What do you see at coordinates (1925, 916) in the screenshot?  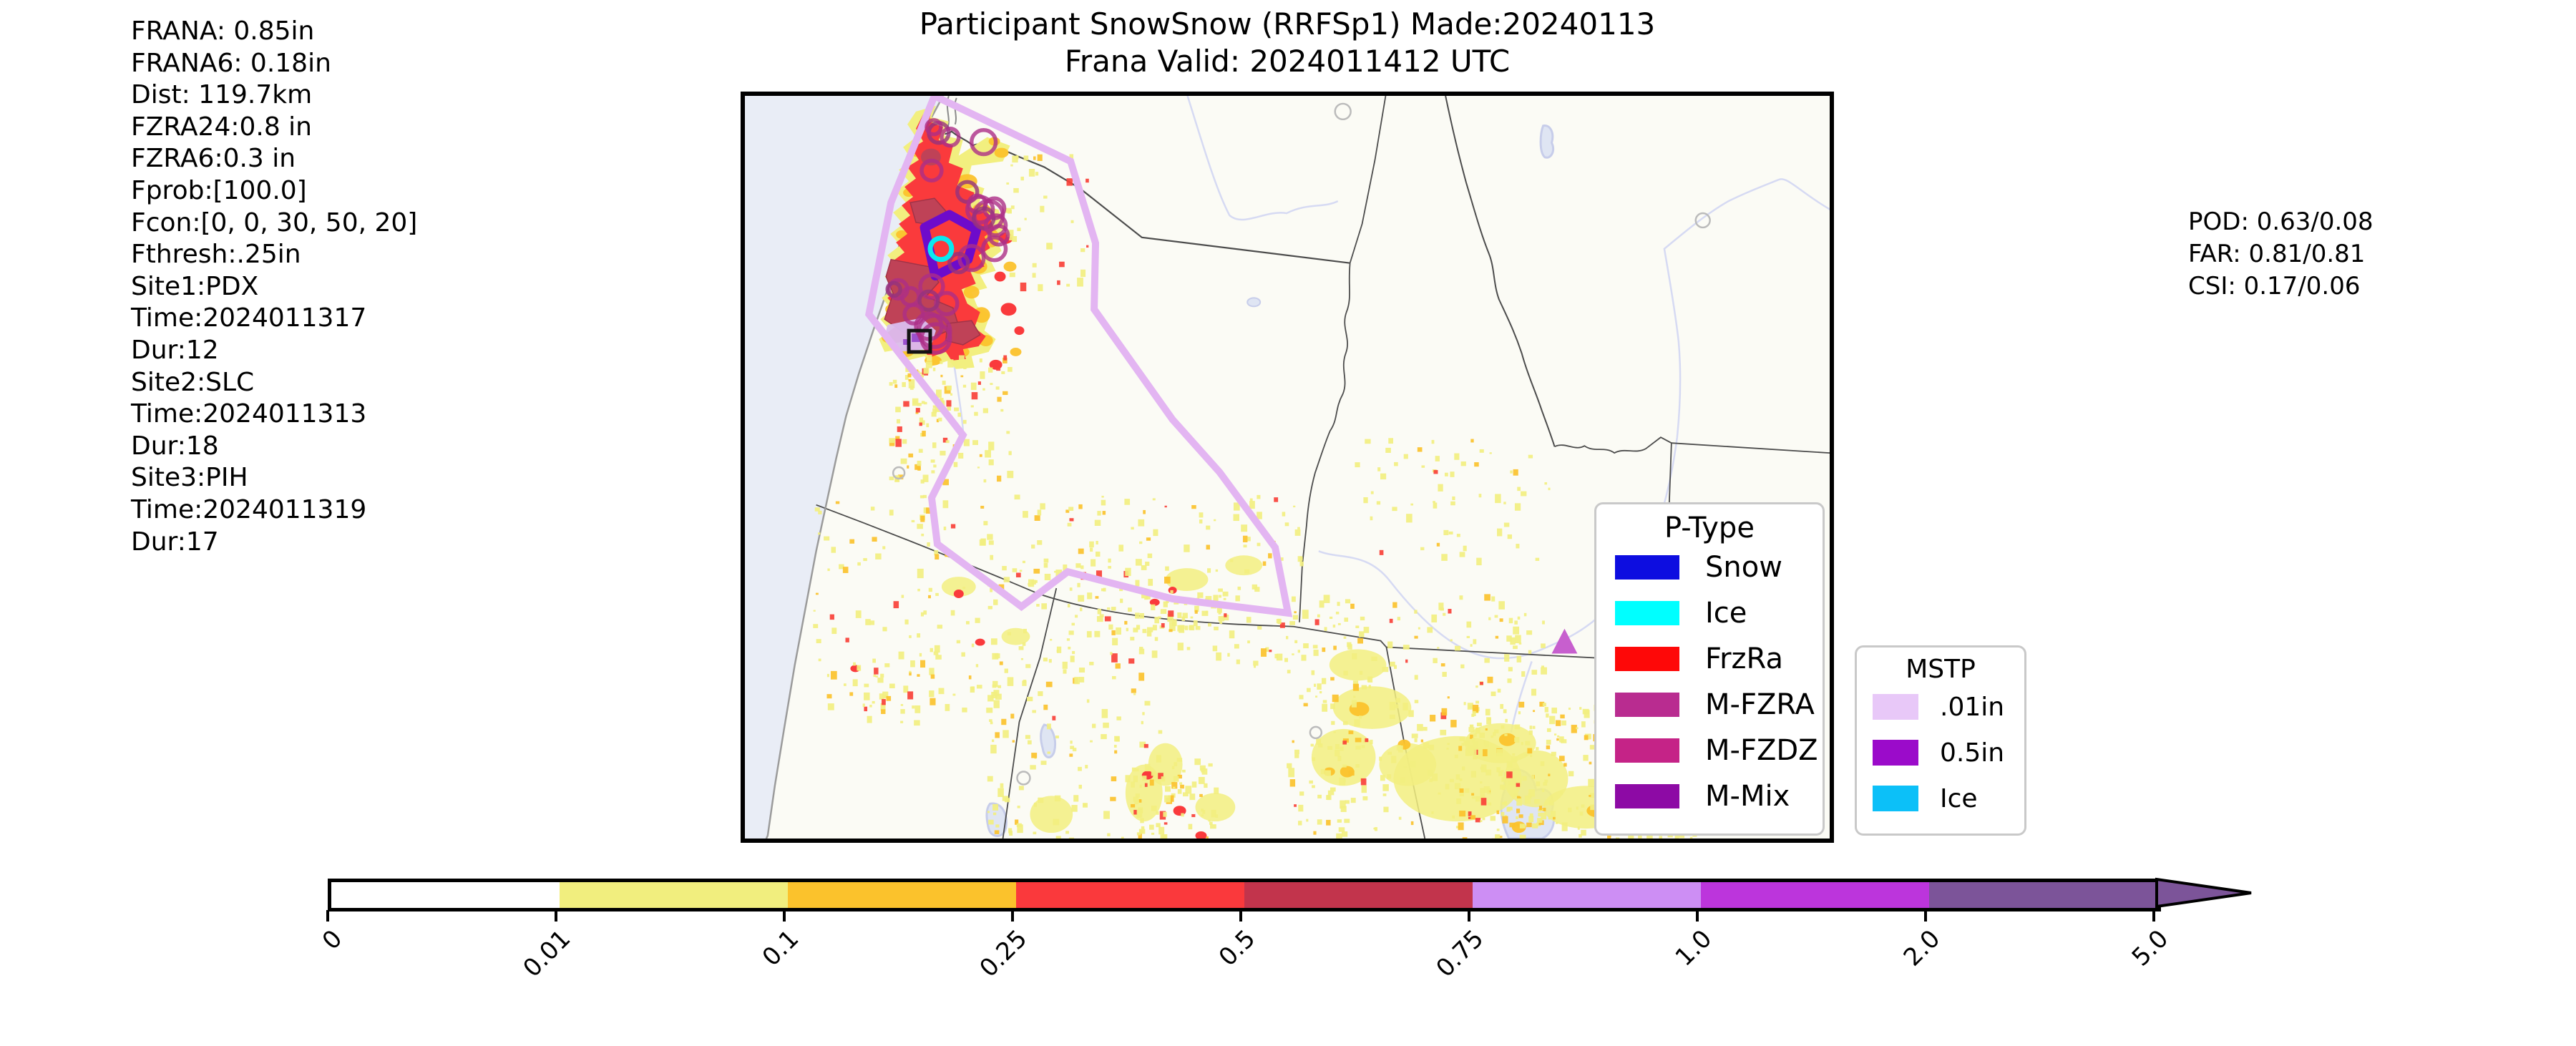 I see `colorbar-tick` at bounding box center [1925, 916].